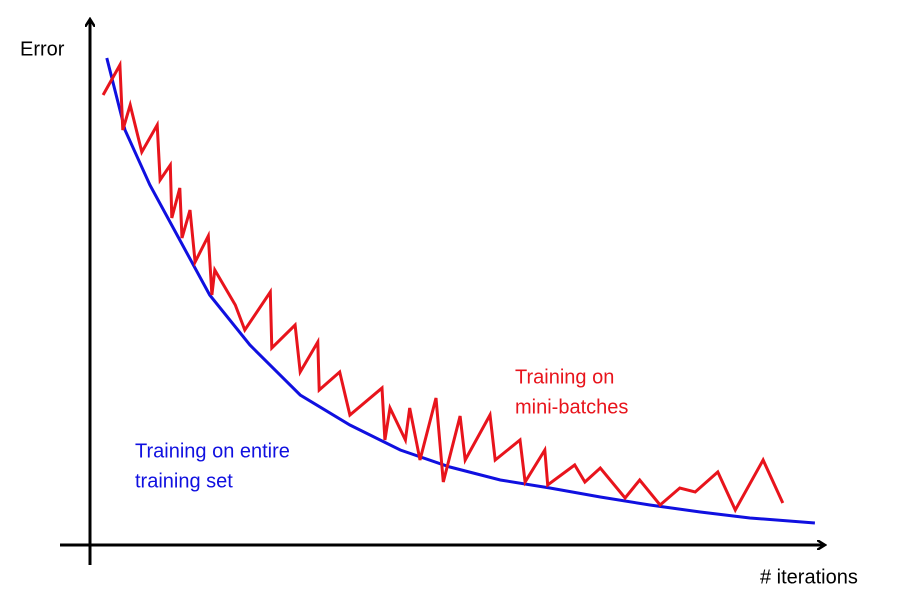  I want to click on series-label: Training on, so click(564, 377).